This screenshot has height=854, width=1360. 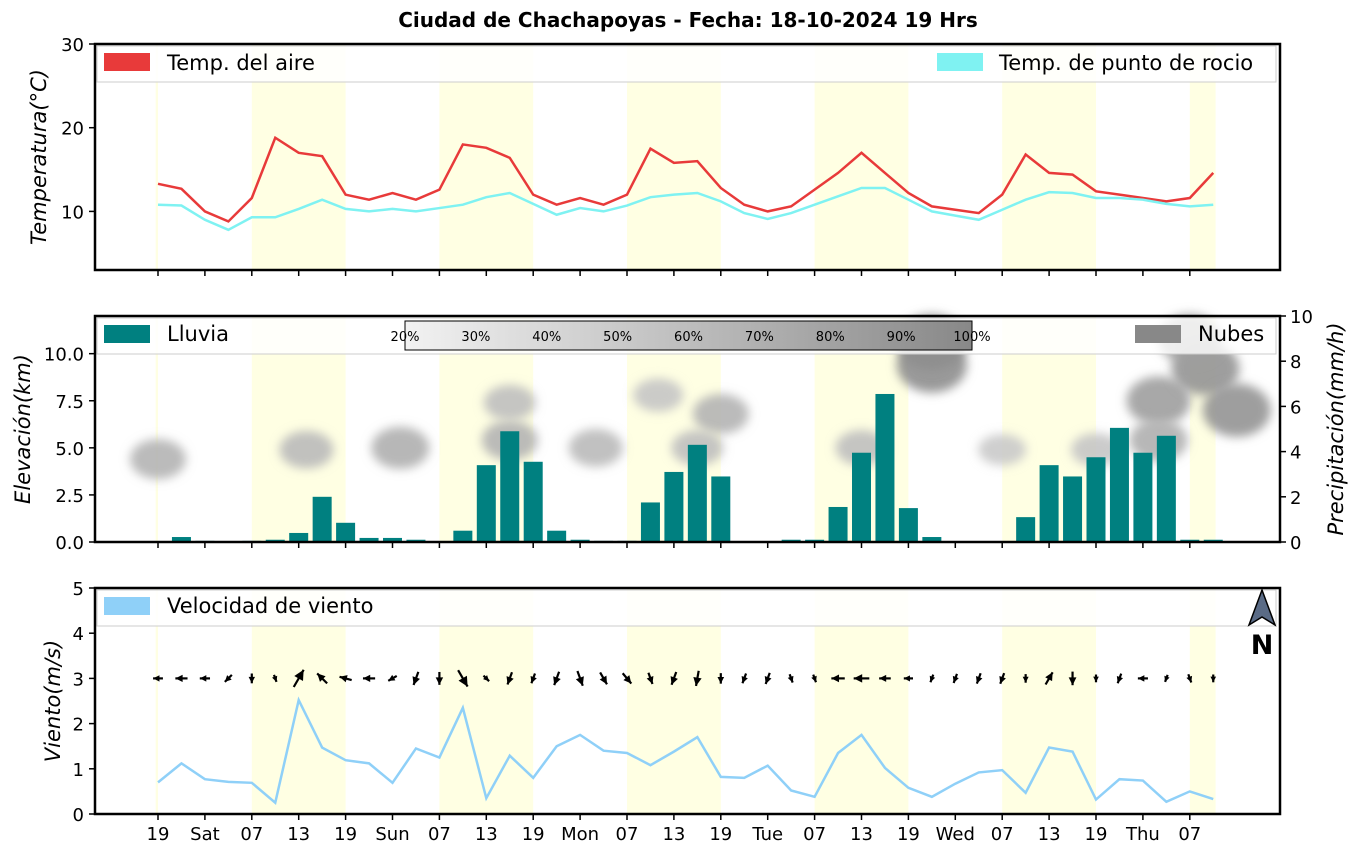 What do you see at coordinates (901, 337) in the screenshot?
I see `colorbar-label: 90%` at bounding box center [901, 337].